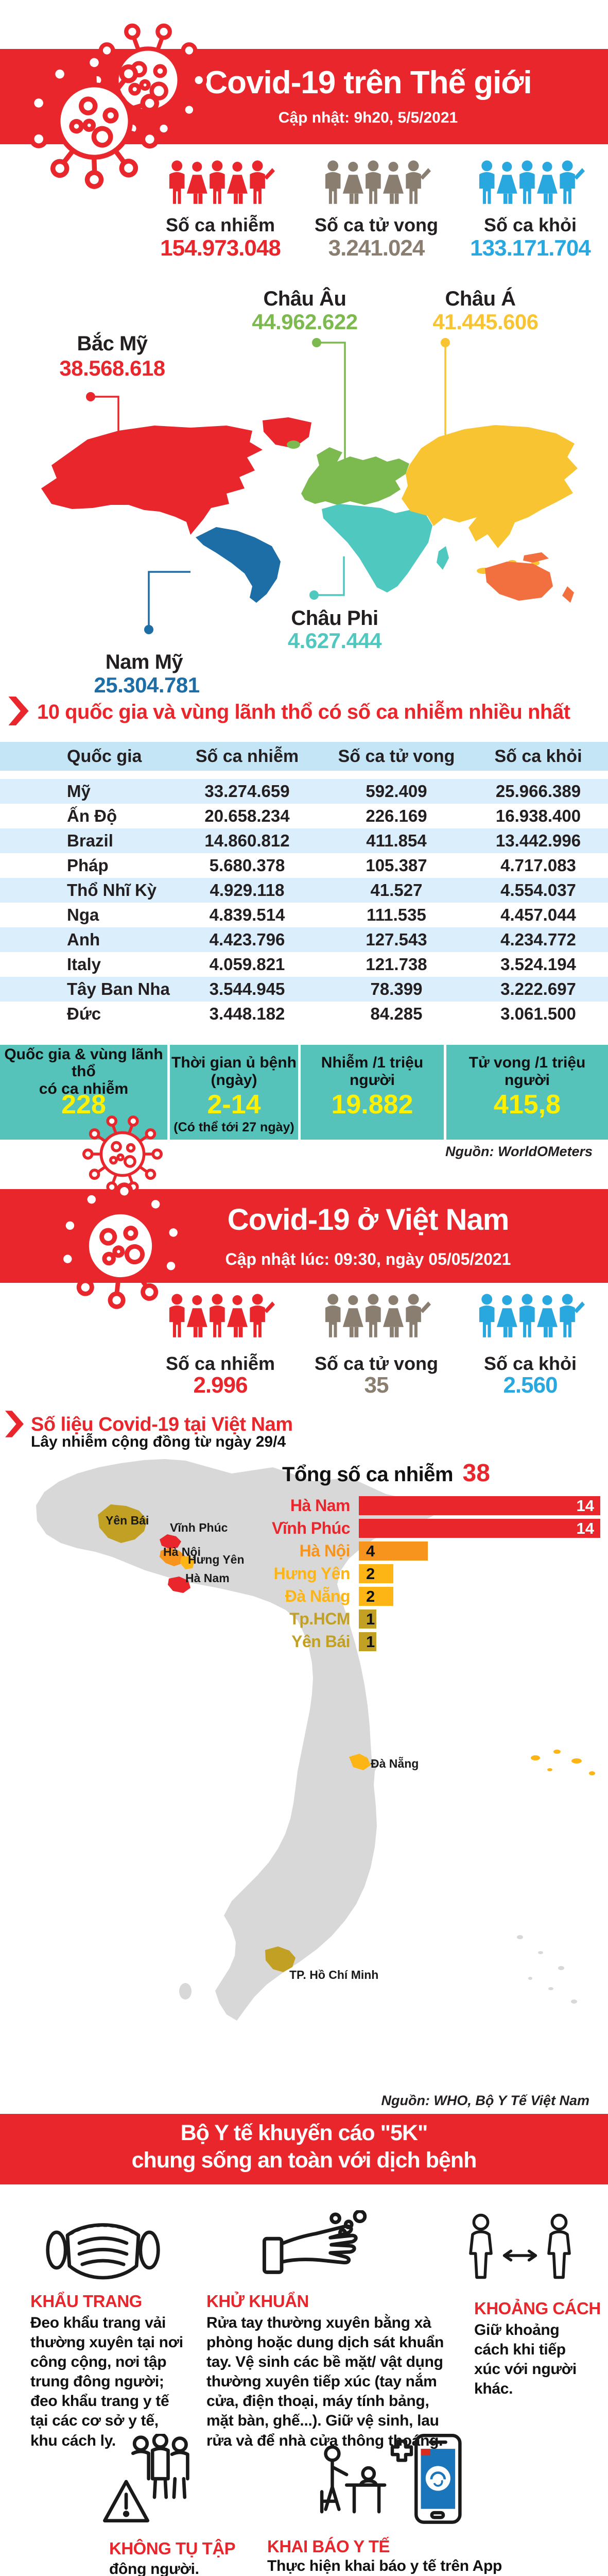  I want to click on map-label: Vĩnh Phúc, so click(199, 1527).